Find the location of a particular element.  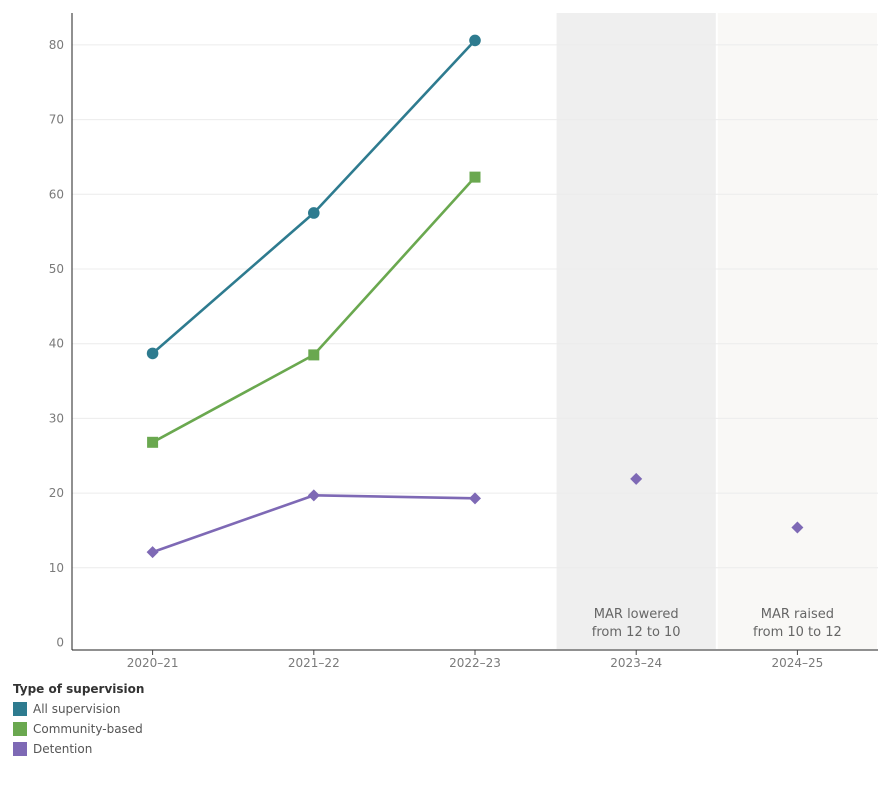

y-tick-label: 40 is located at coordinates (56, 344).